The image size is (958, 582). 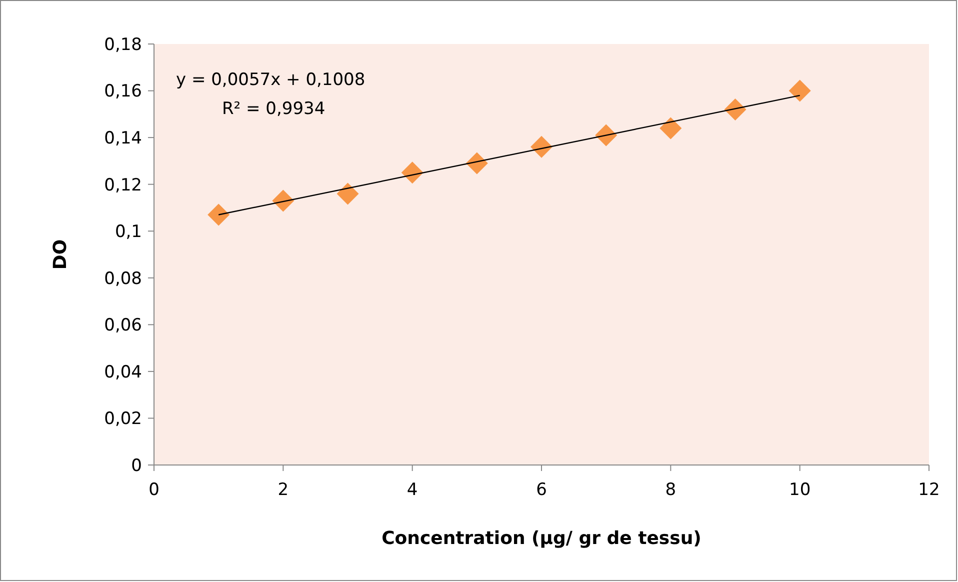 I want to click on y-tick-label: 0,1, so click(x=128, y=232).